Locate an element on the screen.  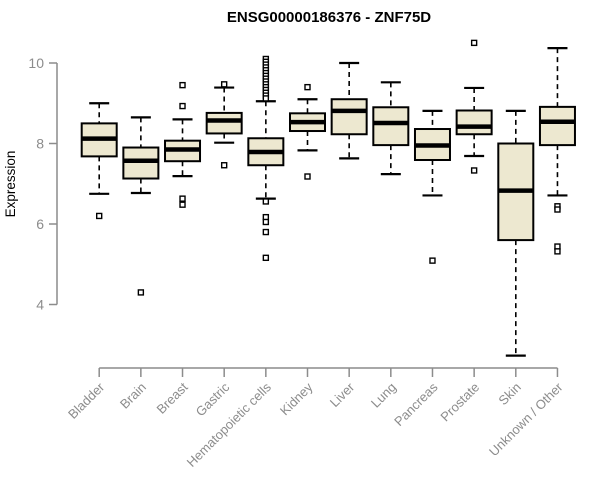
boxplot-kidney is located at coordinates (307, 131).